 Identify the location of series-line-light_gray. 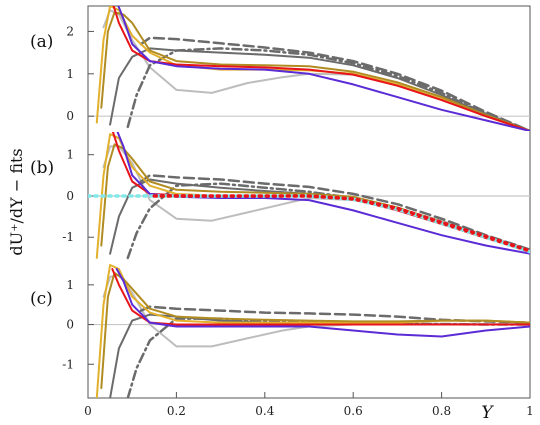
(316, 310).